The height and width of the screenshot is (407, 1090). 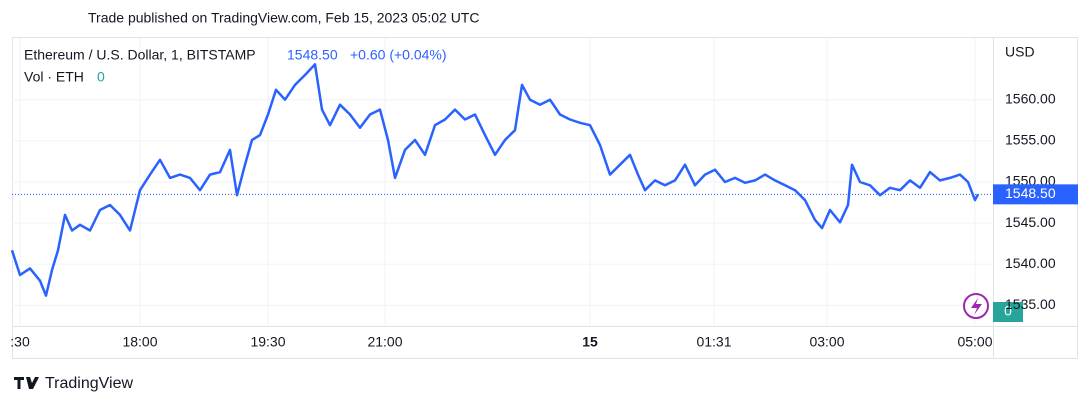 What do you see at coordinates (1030, 304) in the screenshot?
I see `y-tick-label: 1535.00` at bounding box center [1030, 304].